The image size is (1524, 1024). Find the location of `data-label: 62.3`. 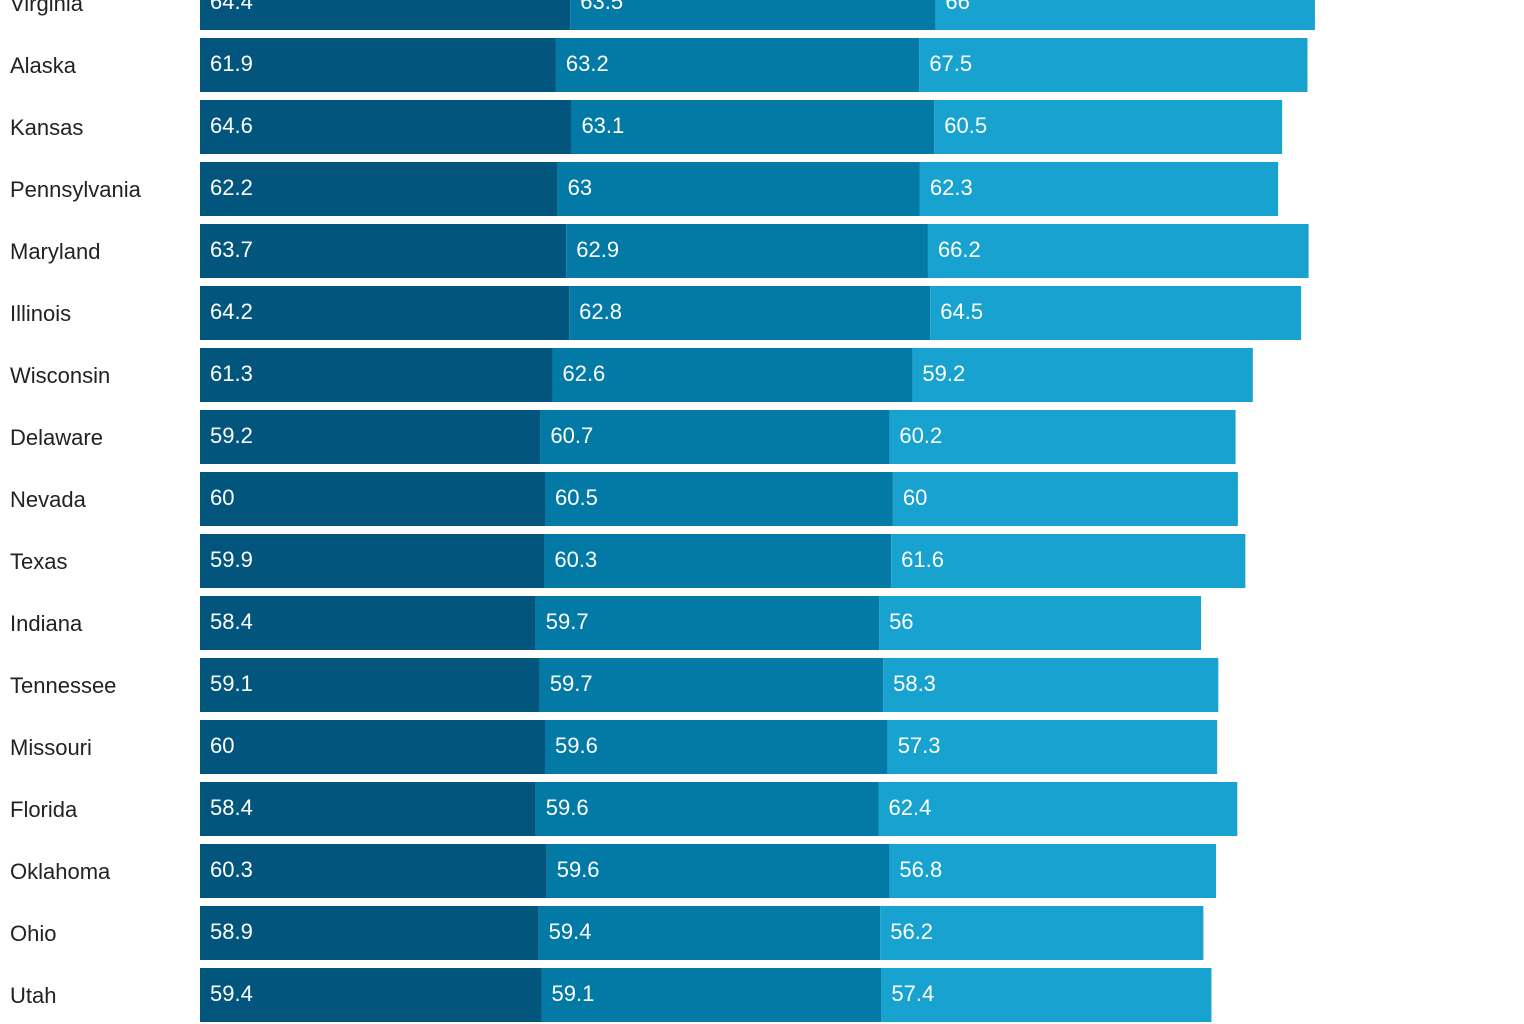

data-label: 62.3 is located at coordinates (951, 187).